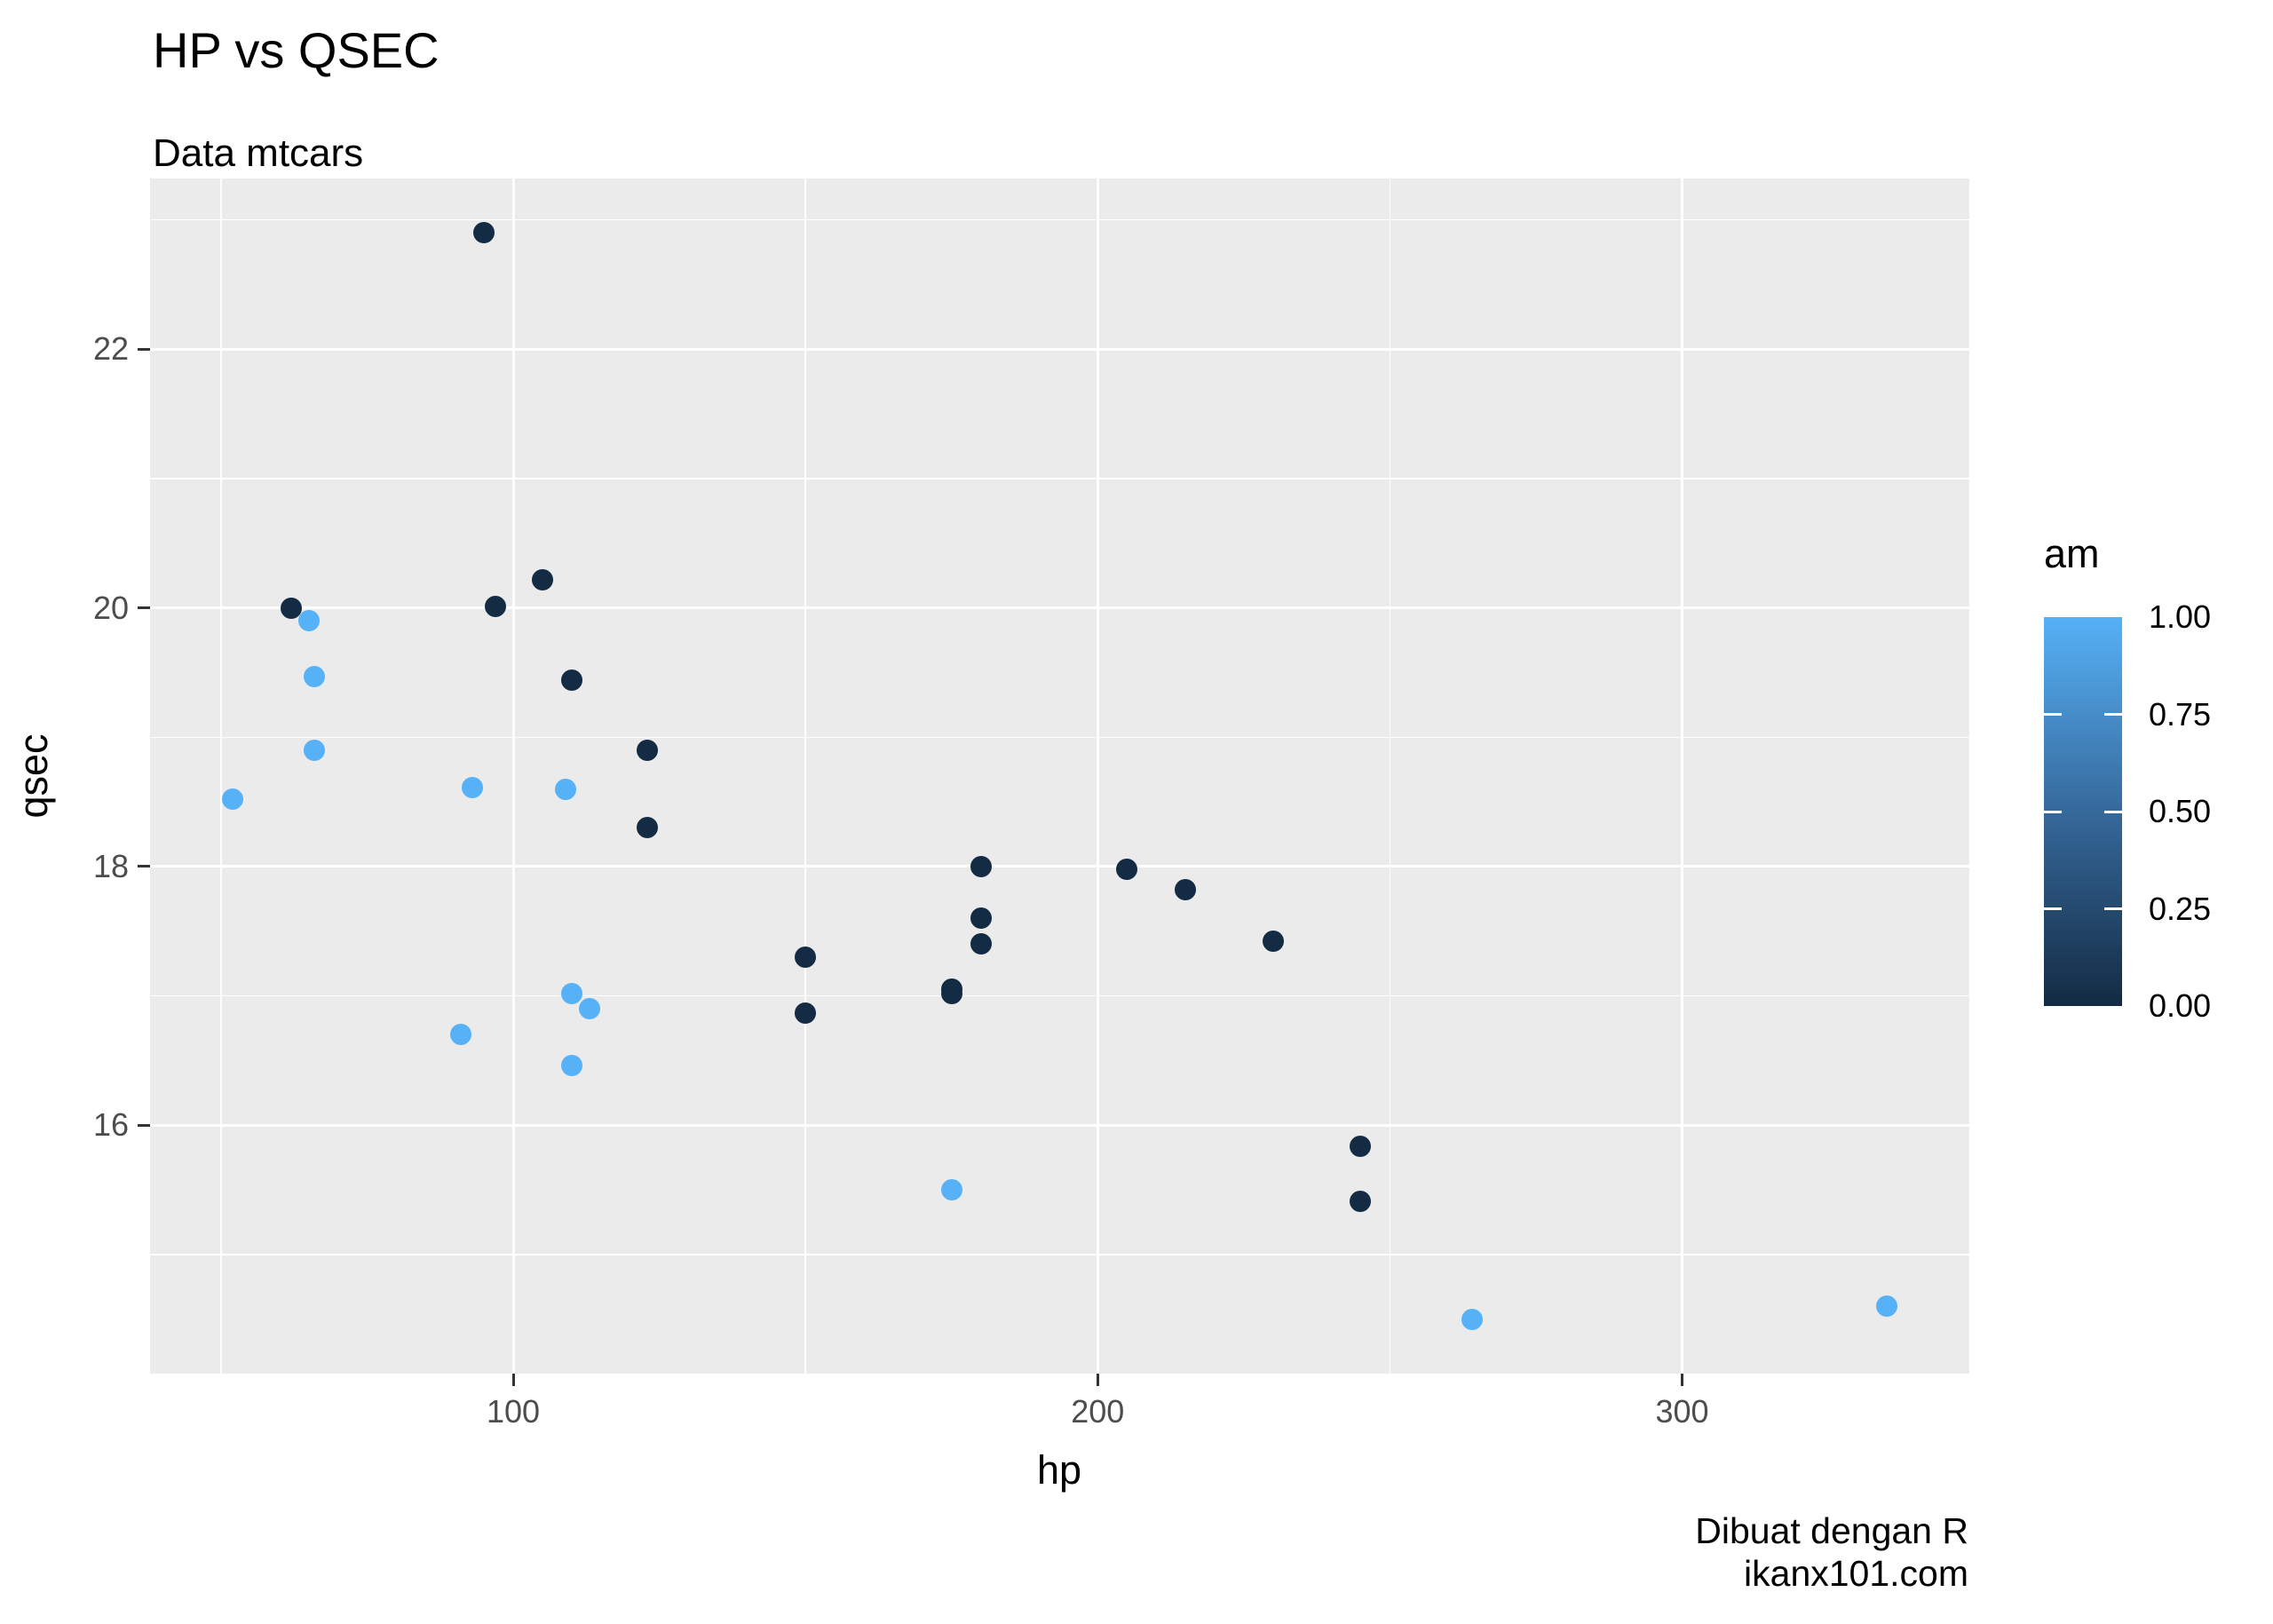 The height and width of the screenshot is (1624, 2273). What do you see at coordinates (2072, 553) in the screenshot?
I see `legend-title: am` at bounding box center [2072, 553].